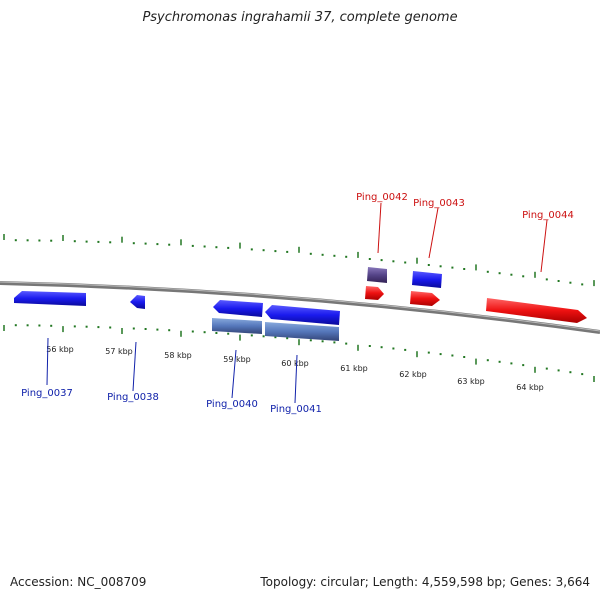 This screenshot has width=600, height=600. I want to click on scale-label: 62 kbp, so click(413, 374).